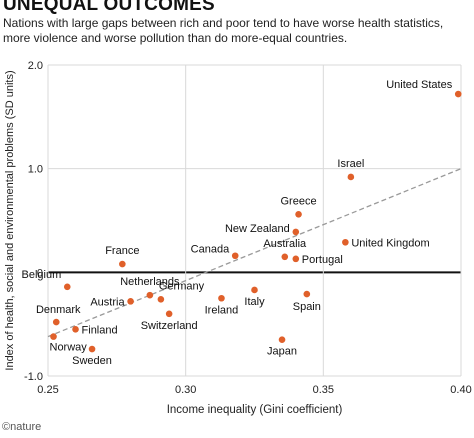 The width and height of the screenshot is (474, 438). What do you see at coordinates (285, 244) in the screenshot?
I see `point-label: Australia` at bounding box center [285, 244].